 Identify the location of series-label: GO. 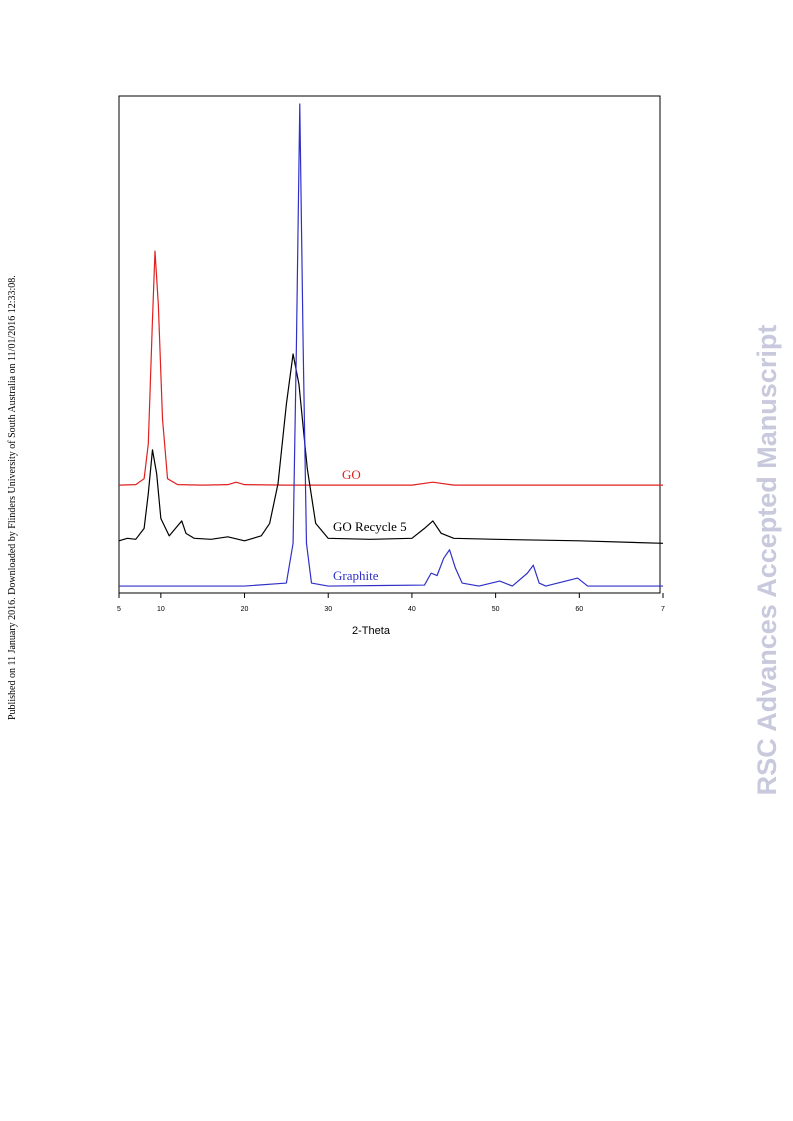
(351, 474).